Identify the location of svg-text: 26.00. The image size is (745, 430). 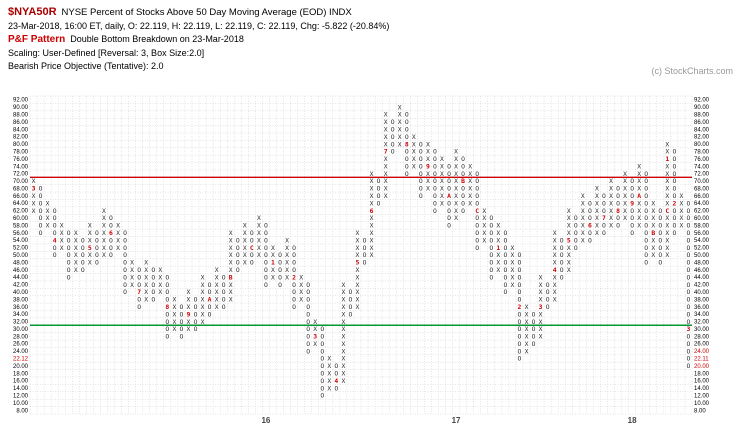
(21, 345).